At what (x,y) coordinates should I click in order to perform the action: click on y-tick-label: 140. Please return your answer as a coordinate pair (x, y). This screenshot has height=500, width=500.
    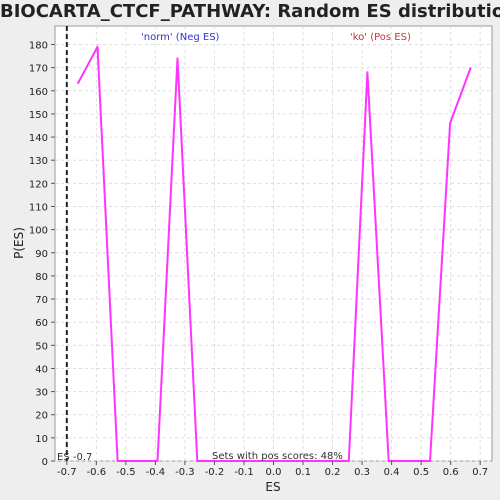
    Looking at the image, I should click on (38, 138).